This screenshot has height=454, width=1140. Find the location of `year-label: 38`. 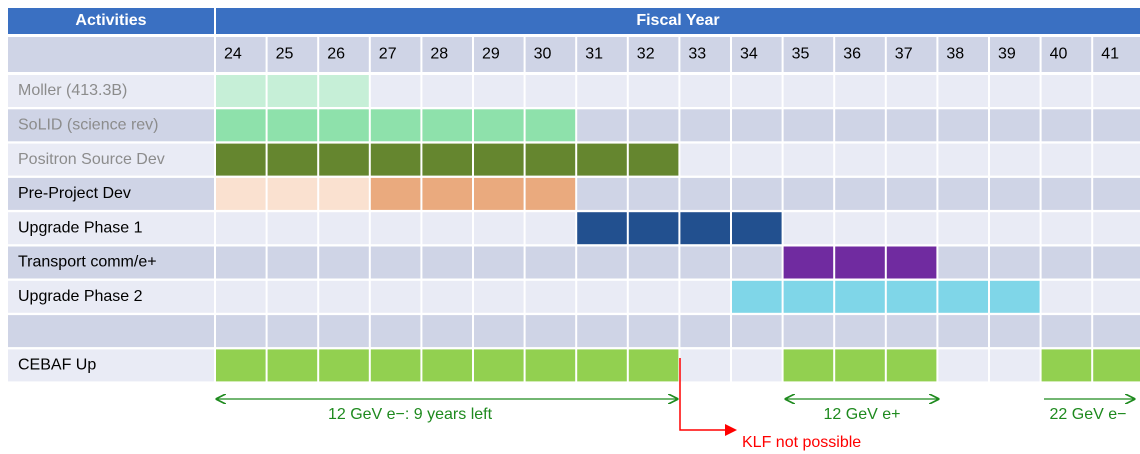

year-label: 38 is located at coordinates (955, 54).